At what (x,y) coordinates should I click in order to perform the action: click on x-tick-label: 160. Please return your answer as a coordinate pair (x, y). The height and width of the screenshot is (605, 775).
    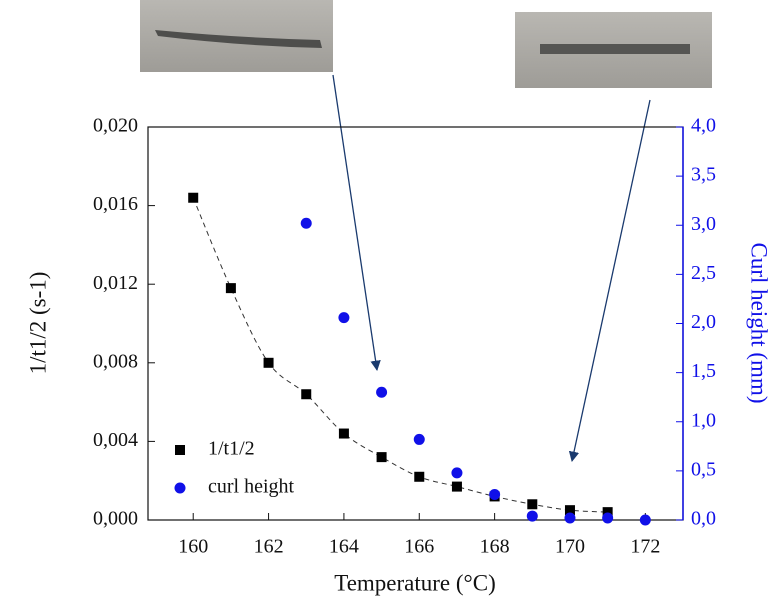
    Looking at the image, I should click on (193, 547).